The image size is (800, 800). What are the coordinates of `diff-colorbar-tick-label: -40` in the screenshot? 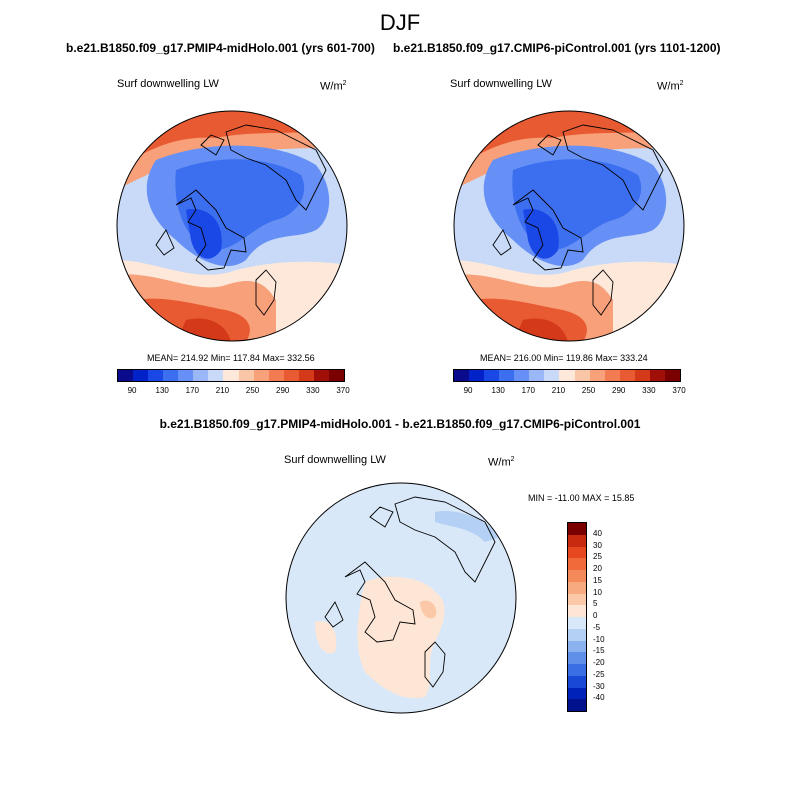 It's located at (599, 698).